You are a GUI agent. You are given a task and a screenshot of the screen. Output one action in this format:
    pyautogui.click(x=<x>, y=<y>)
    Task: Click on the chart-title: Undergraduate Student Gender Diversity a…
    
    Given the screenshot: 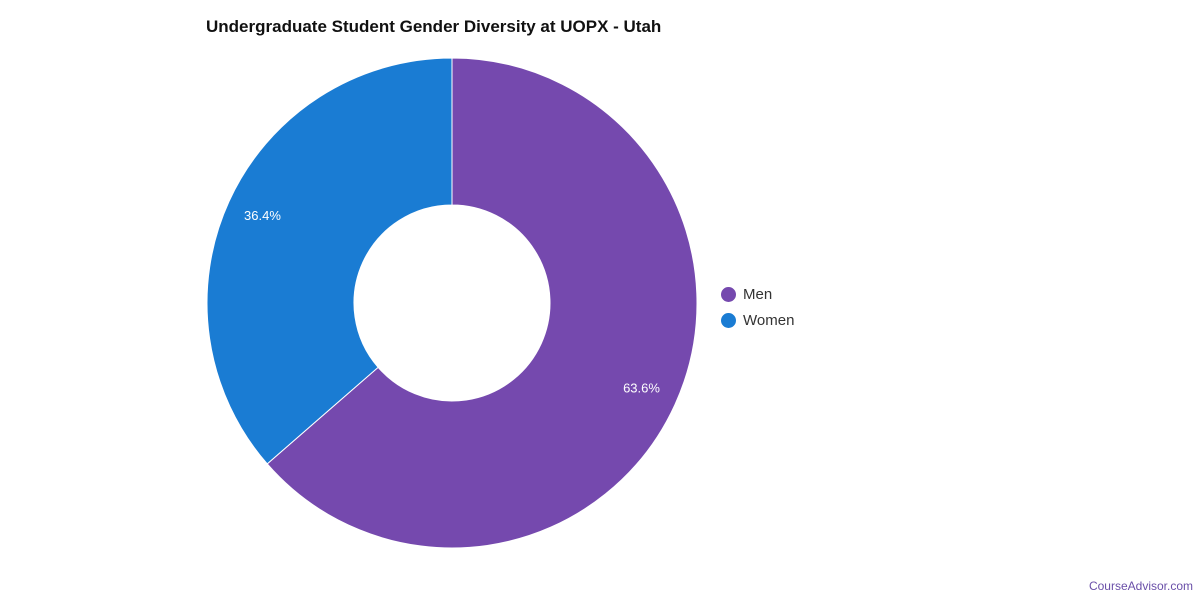 What is the action you would take?
    pyautogui.click(x=434, y=26)
    